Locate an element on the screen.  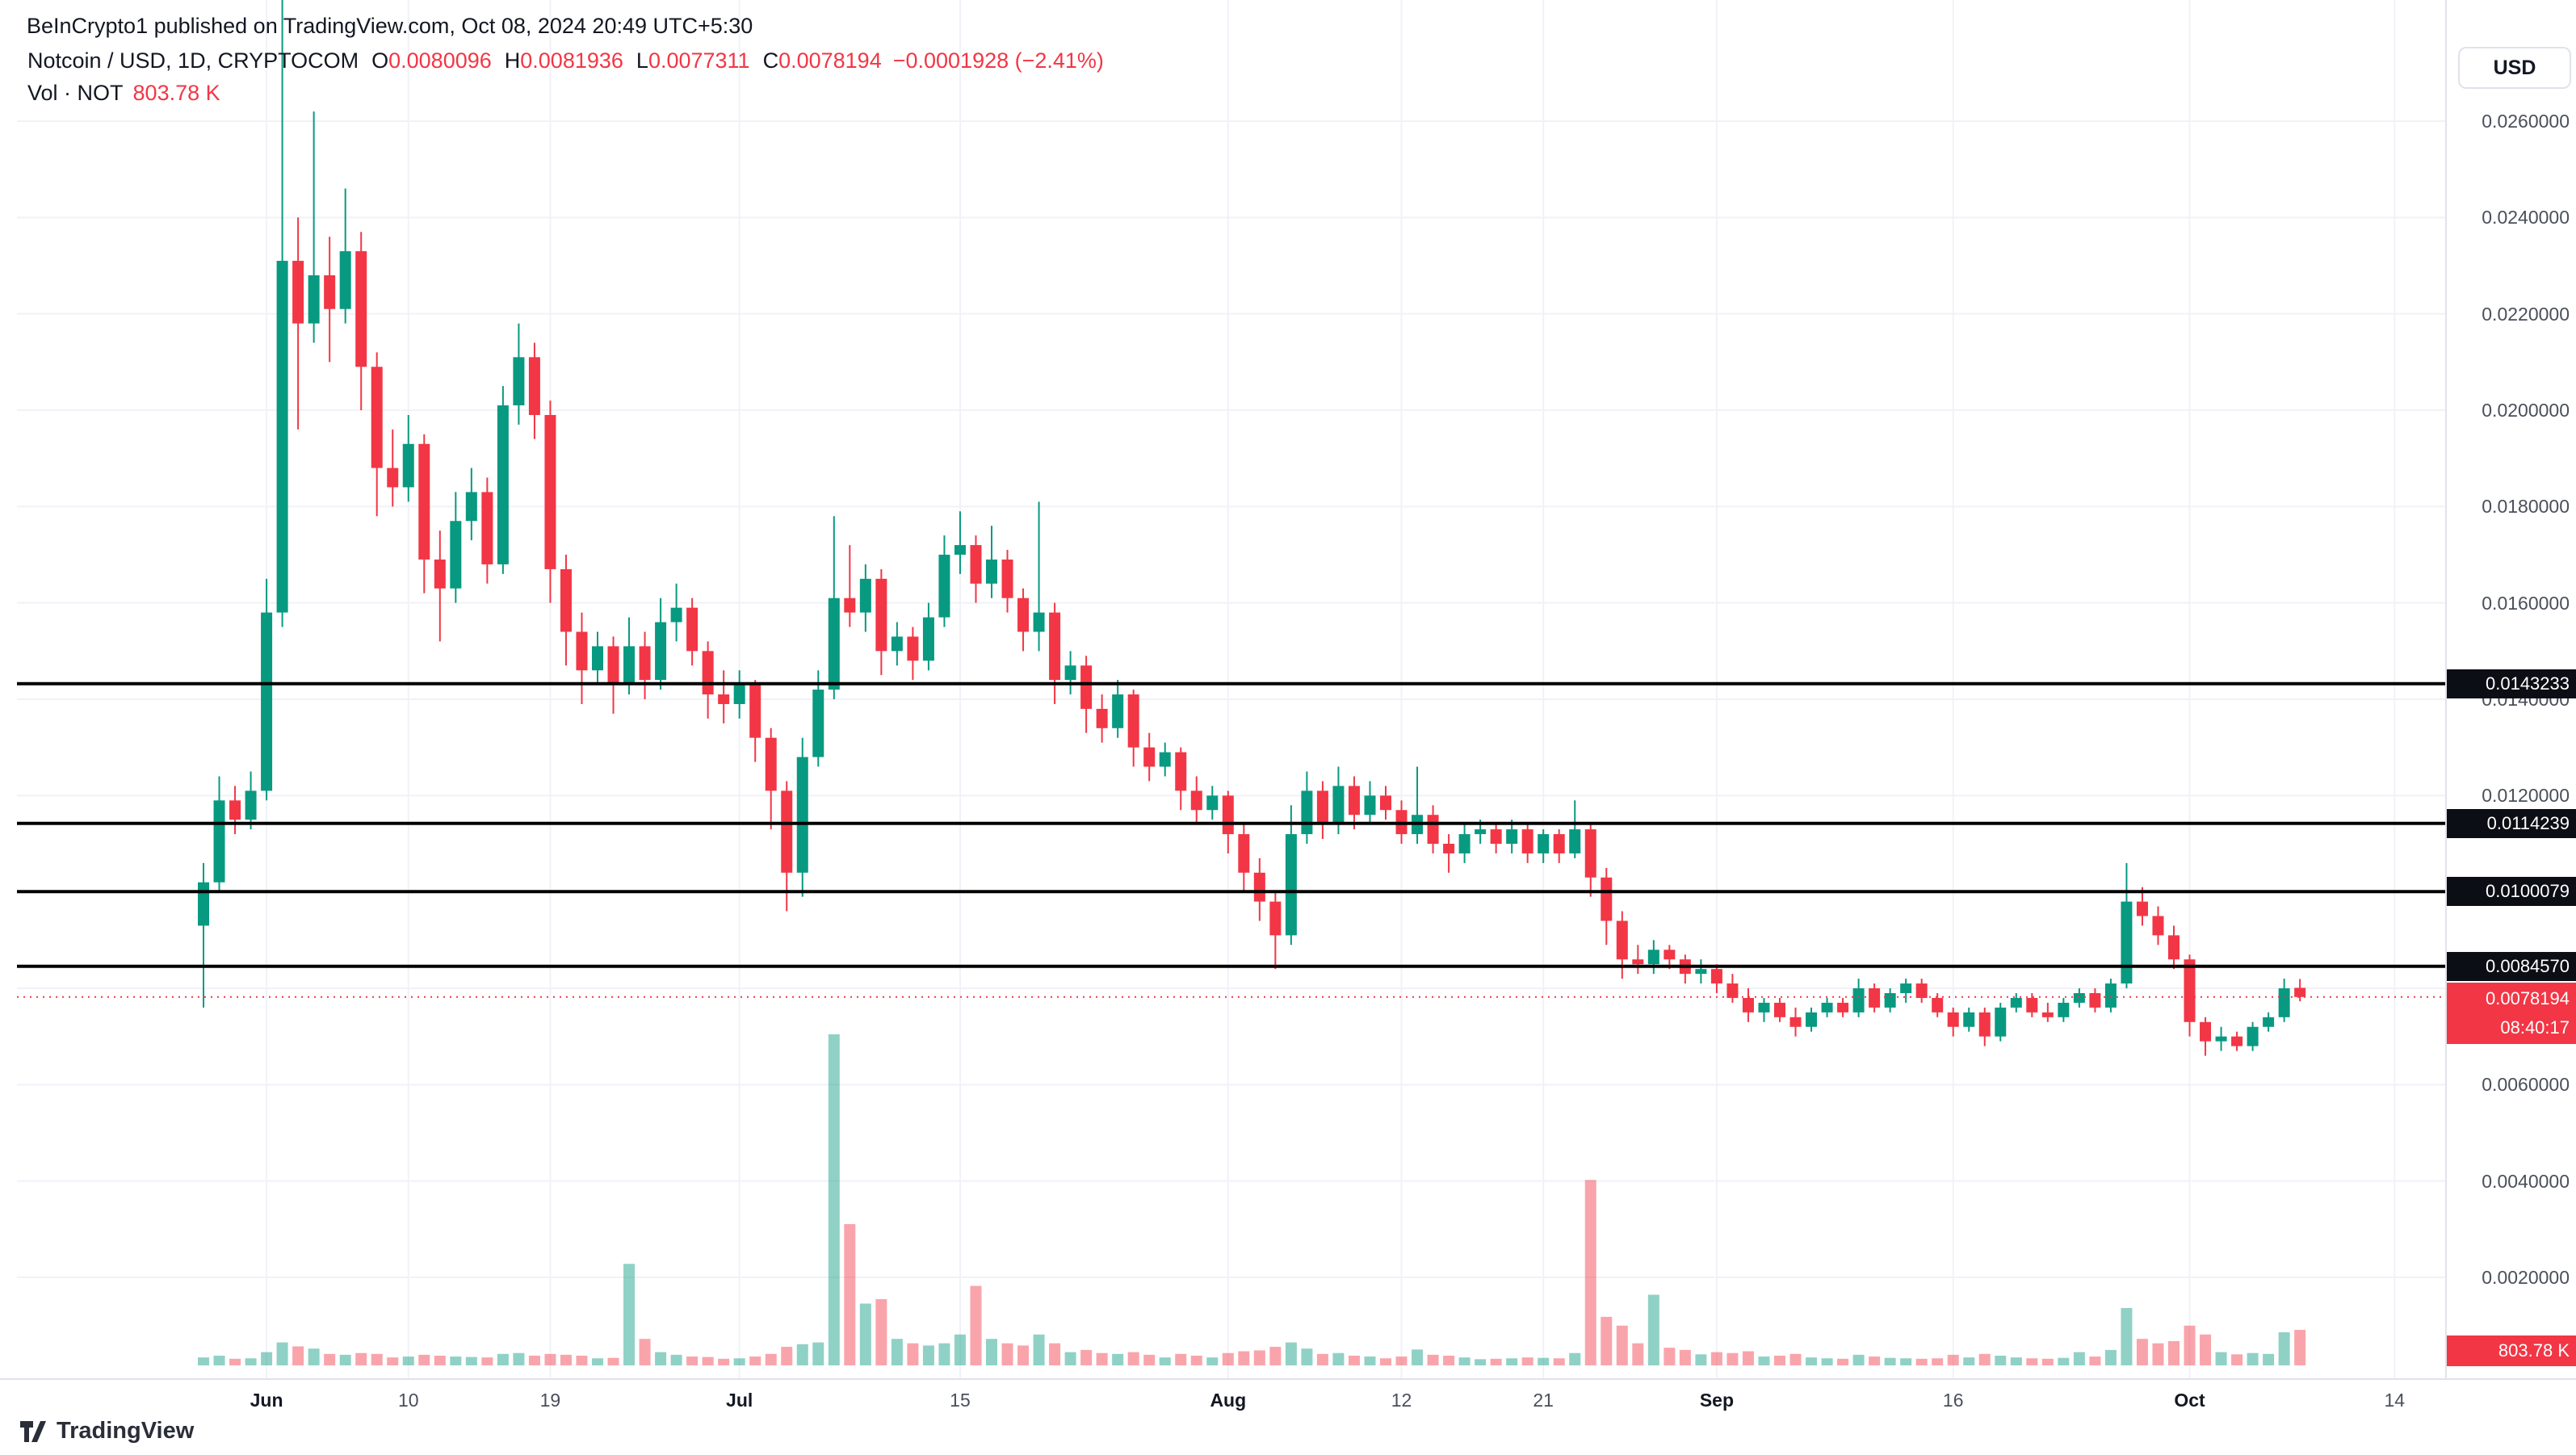
y-axis-label: 0.0040000 is located at coordinates (2526, 1181).